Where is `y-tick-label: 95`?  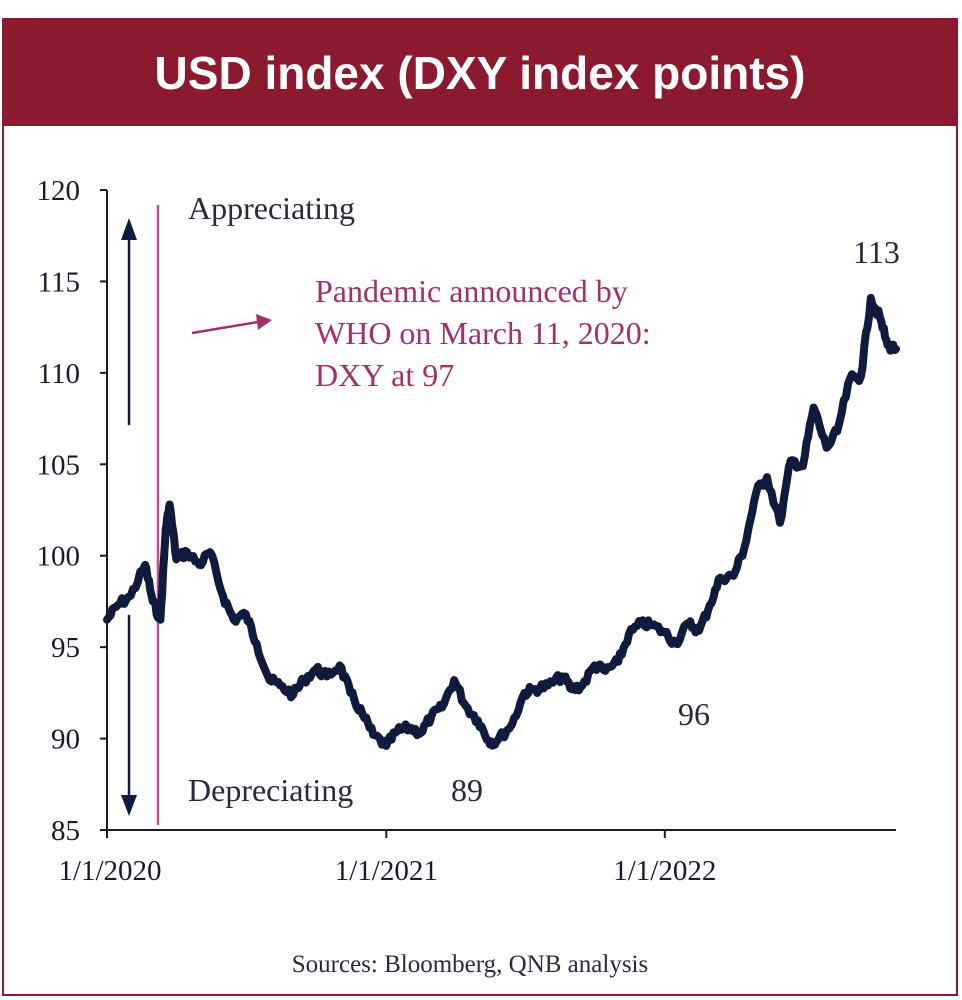 y-tick-label: 95 is located at coordinates (65, 648).